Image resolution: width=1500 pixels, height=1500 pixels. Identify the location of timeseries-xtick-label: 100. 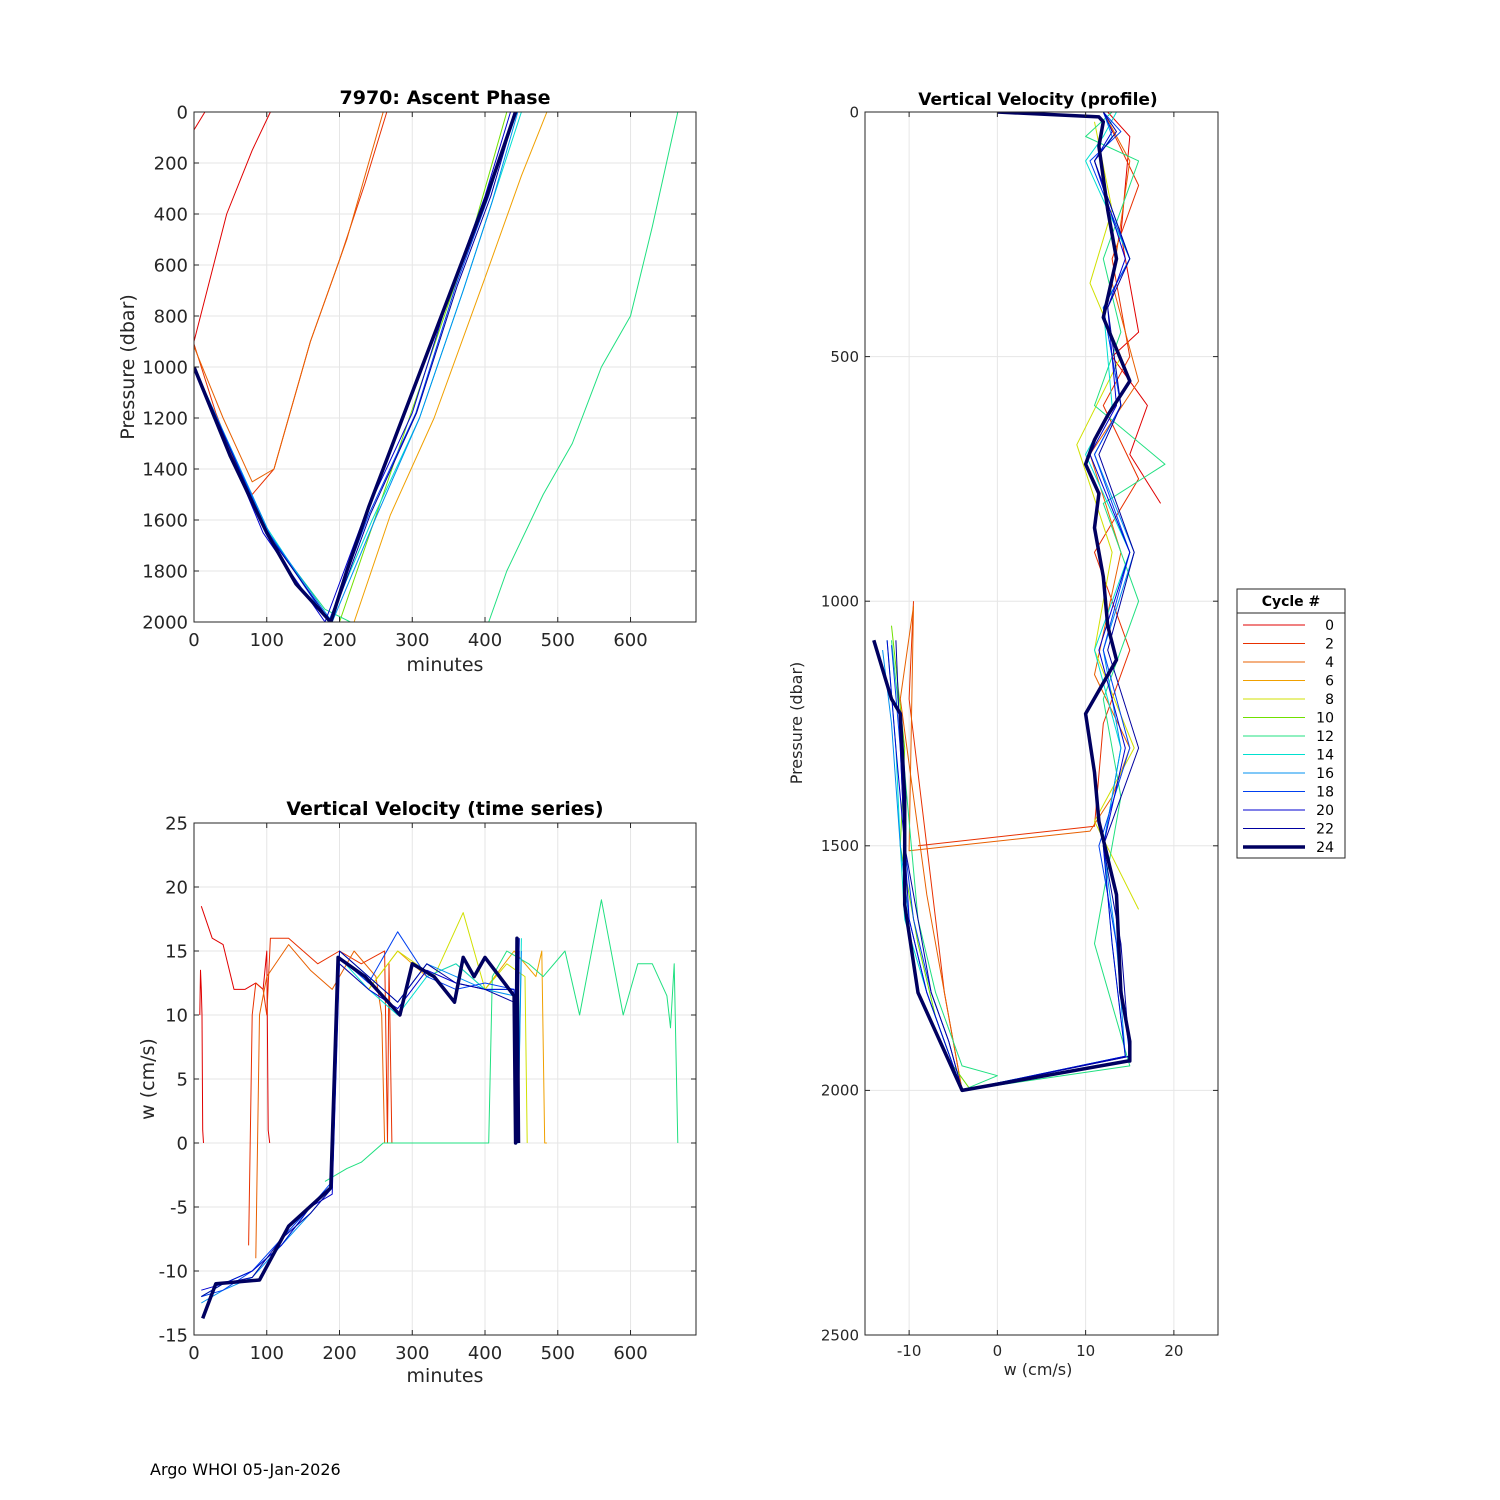
(267, 1353).